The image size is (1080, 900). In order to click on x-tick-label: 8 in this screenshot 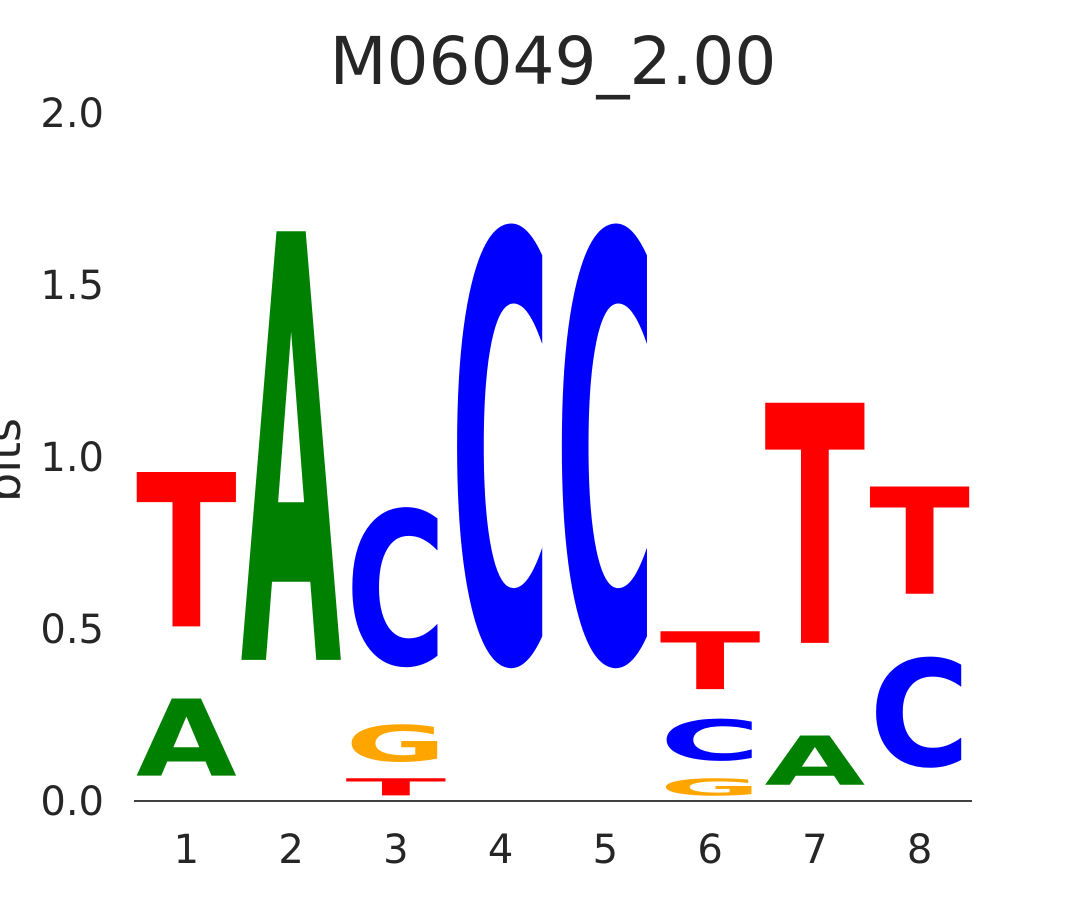, I will do `click(919, 850)`.